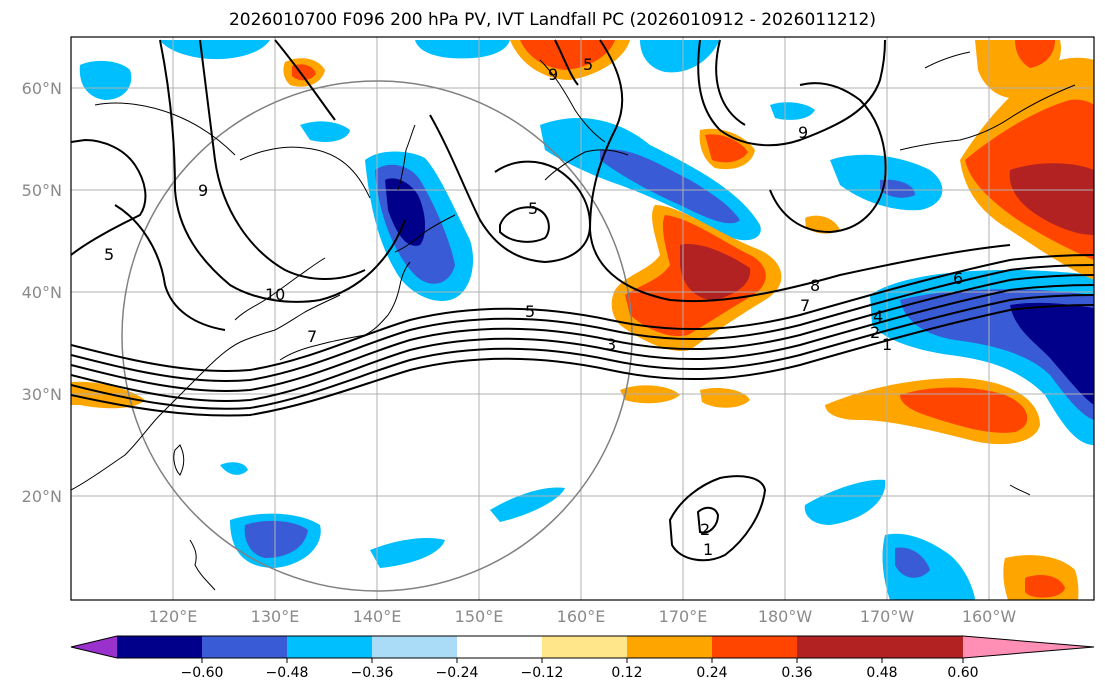 The image size is (1105, 692). What do you see at coordinates (1028, 647) in the screenshot?
I see `colorbar-extend-high-tip` at bounding box center [1028, 647].